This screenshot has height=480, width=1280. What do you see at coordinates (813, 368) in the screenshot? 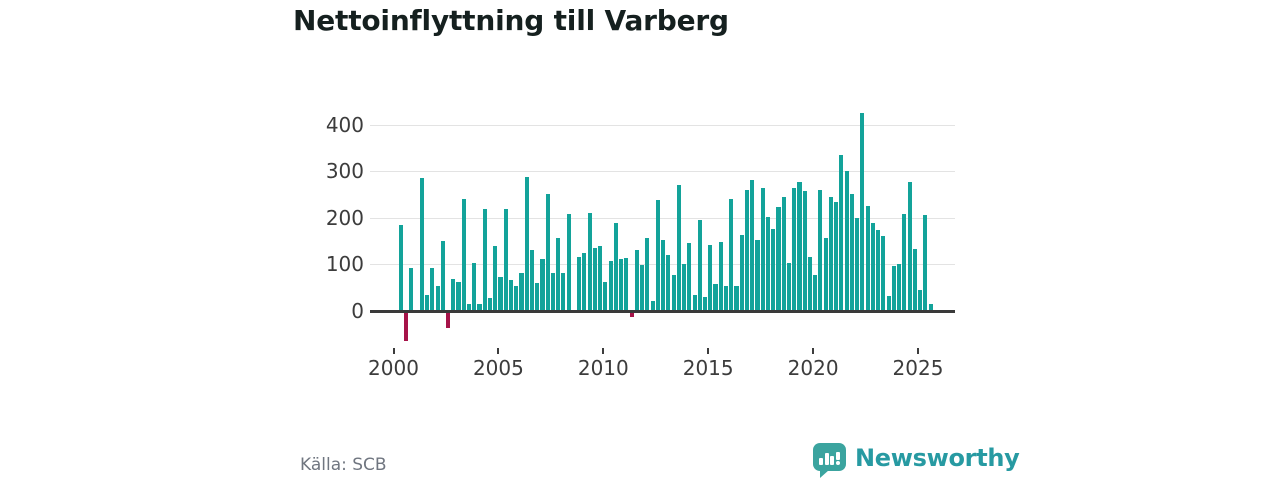
I see `x-axis-label: 2020` at bounding box center [813, 368].